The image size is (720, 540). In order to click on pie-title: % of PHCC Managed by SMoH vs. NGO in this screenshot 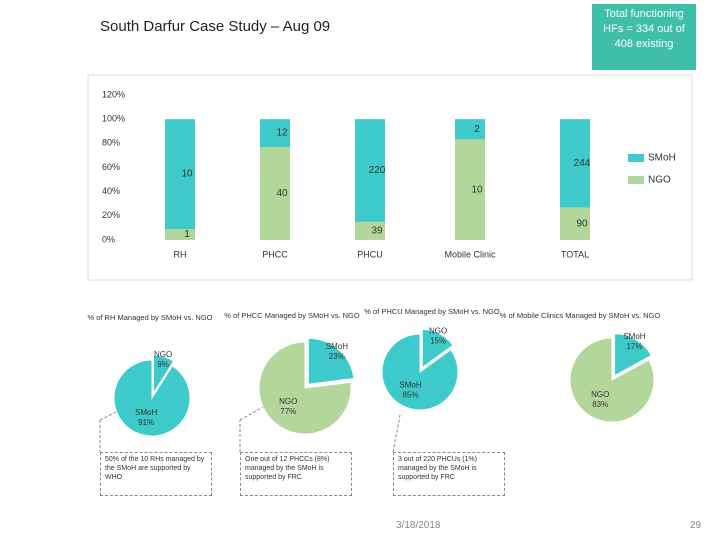, I will do `click(292, 315)`.